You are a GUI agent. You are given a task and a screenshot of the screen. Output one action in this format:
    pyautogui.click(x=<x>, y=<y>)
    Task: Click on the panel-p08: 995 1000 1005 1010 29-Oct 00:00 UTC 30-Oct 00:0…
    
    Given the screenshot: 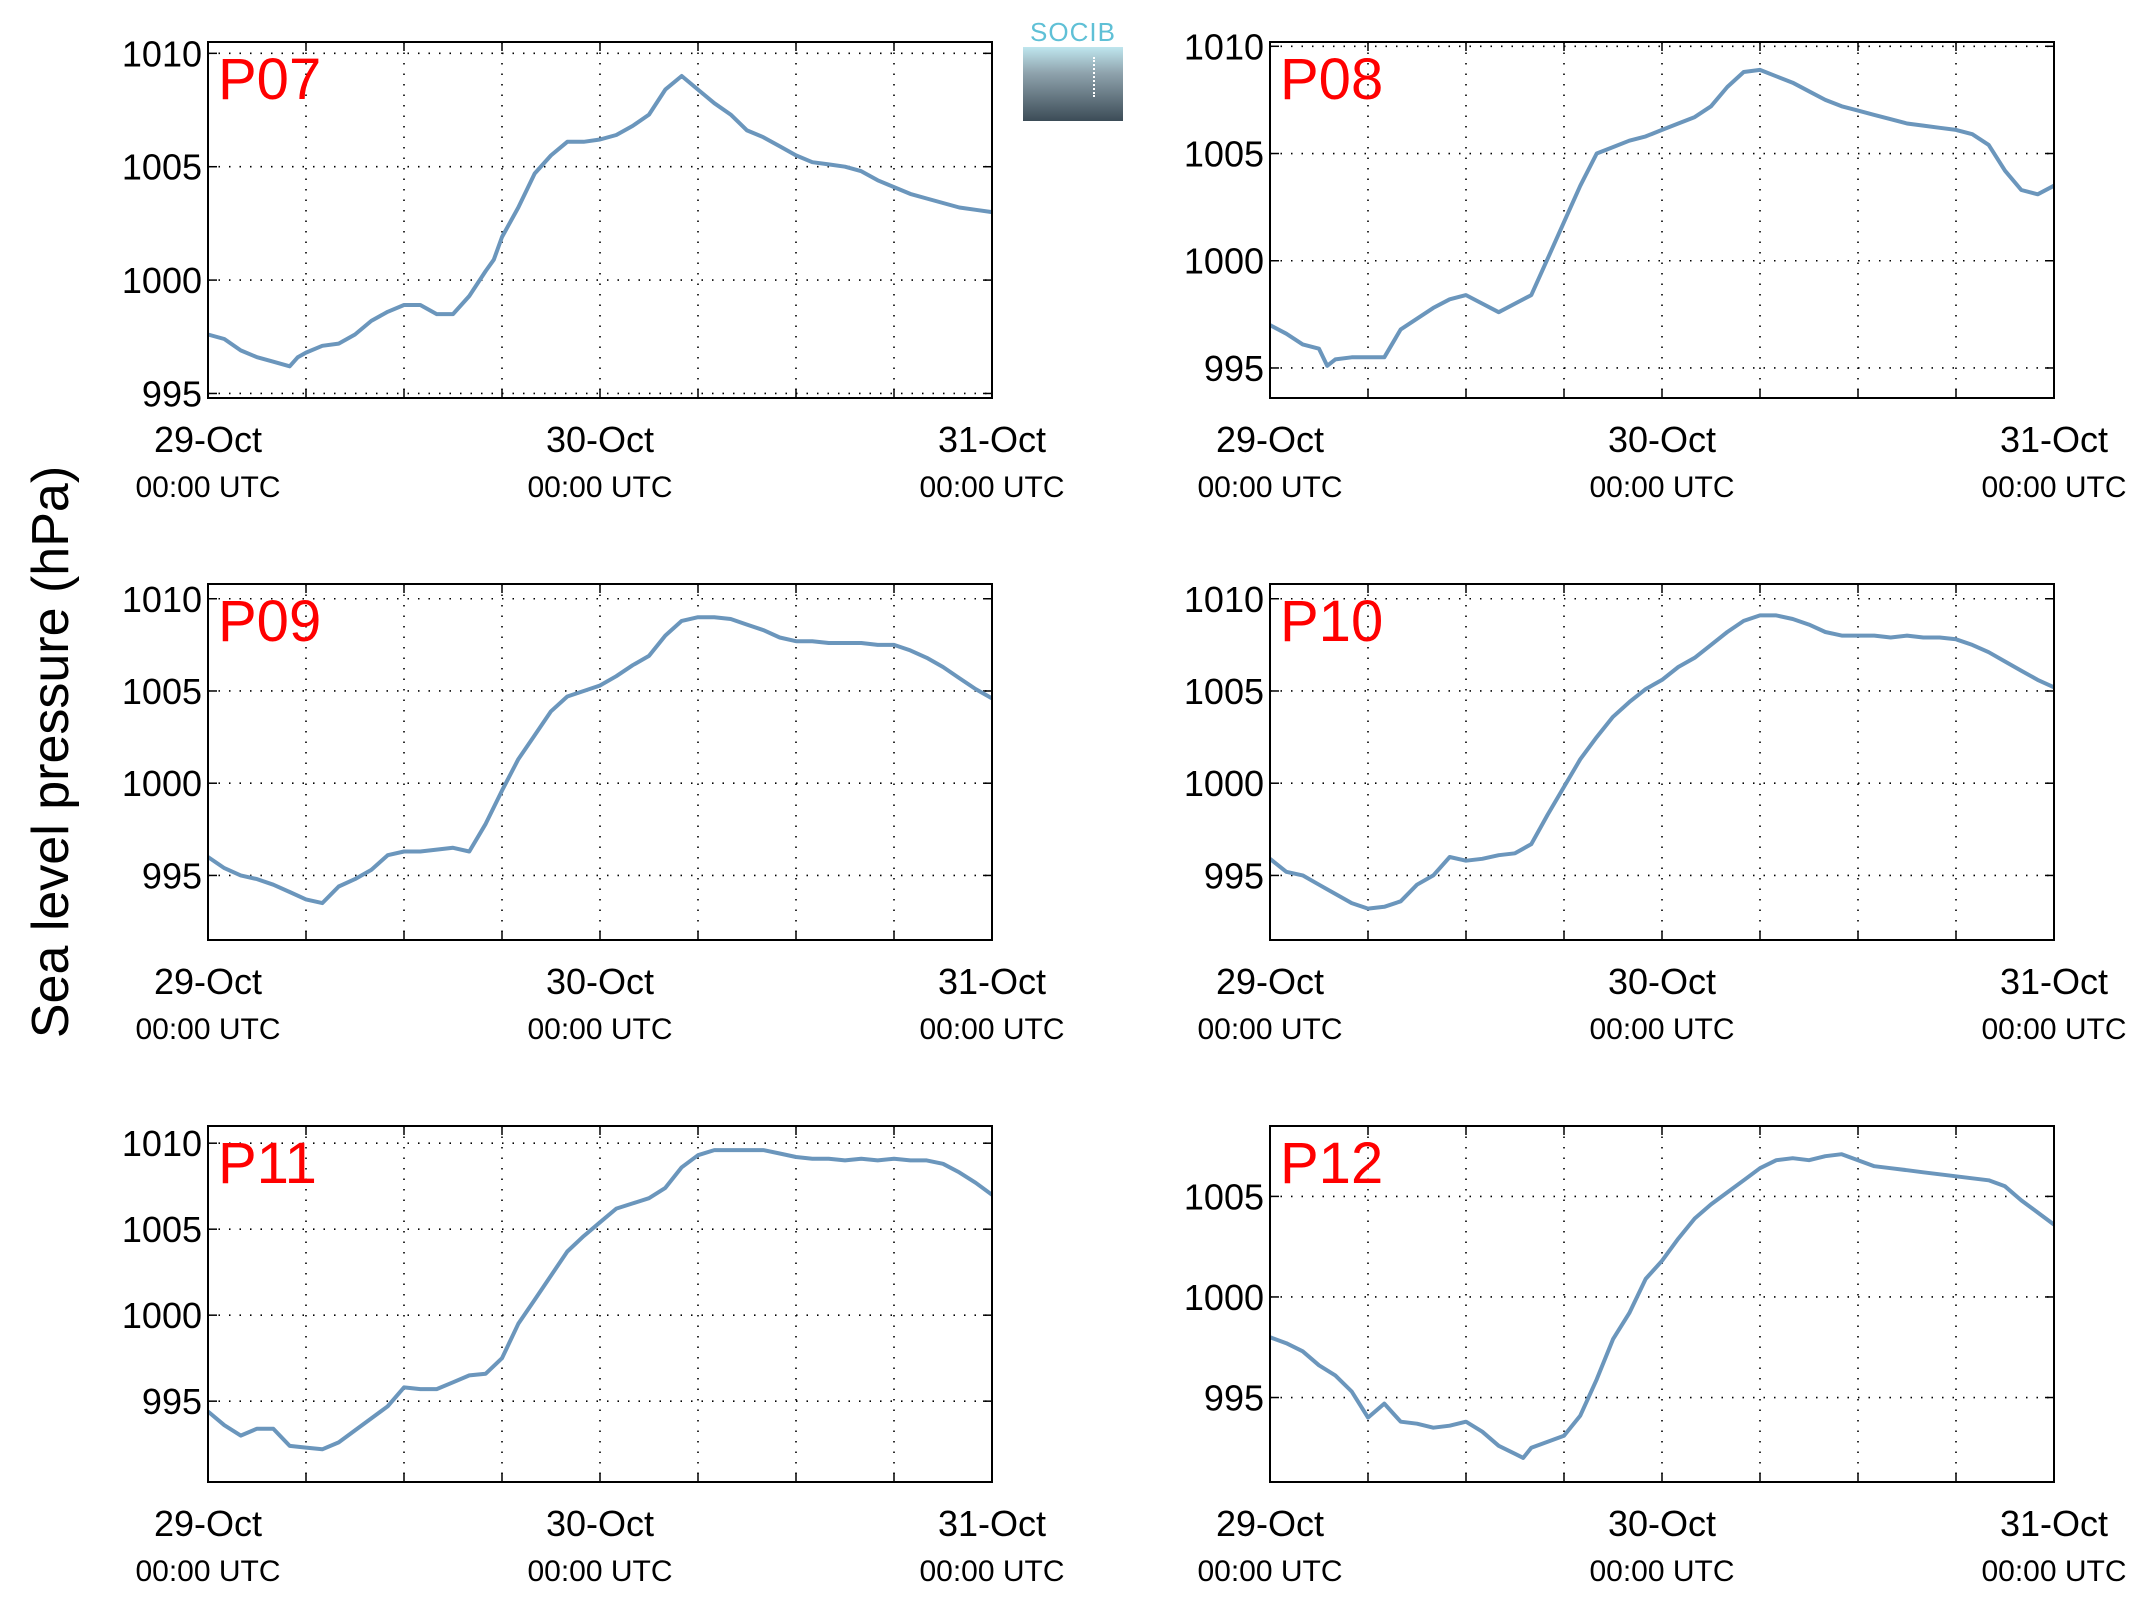 What is the action you would take?
    pyautogui.click(x=1655, y=265)
    